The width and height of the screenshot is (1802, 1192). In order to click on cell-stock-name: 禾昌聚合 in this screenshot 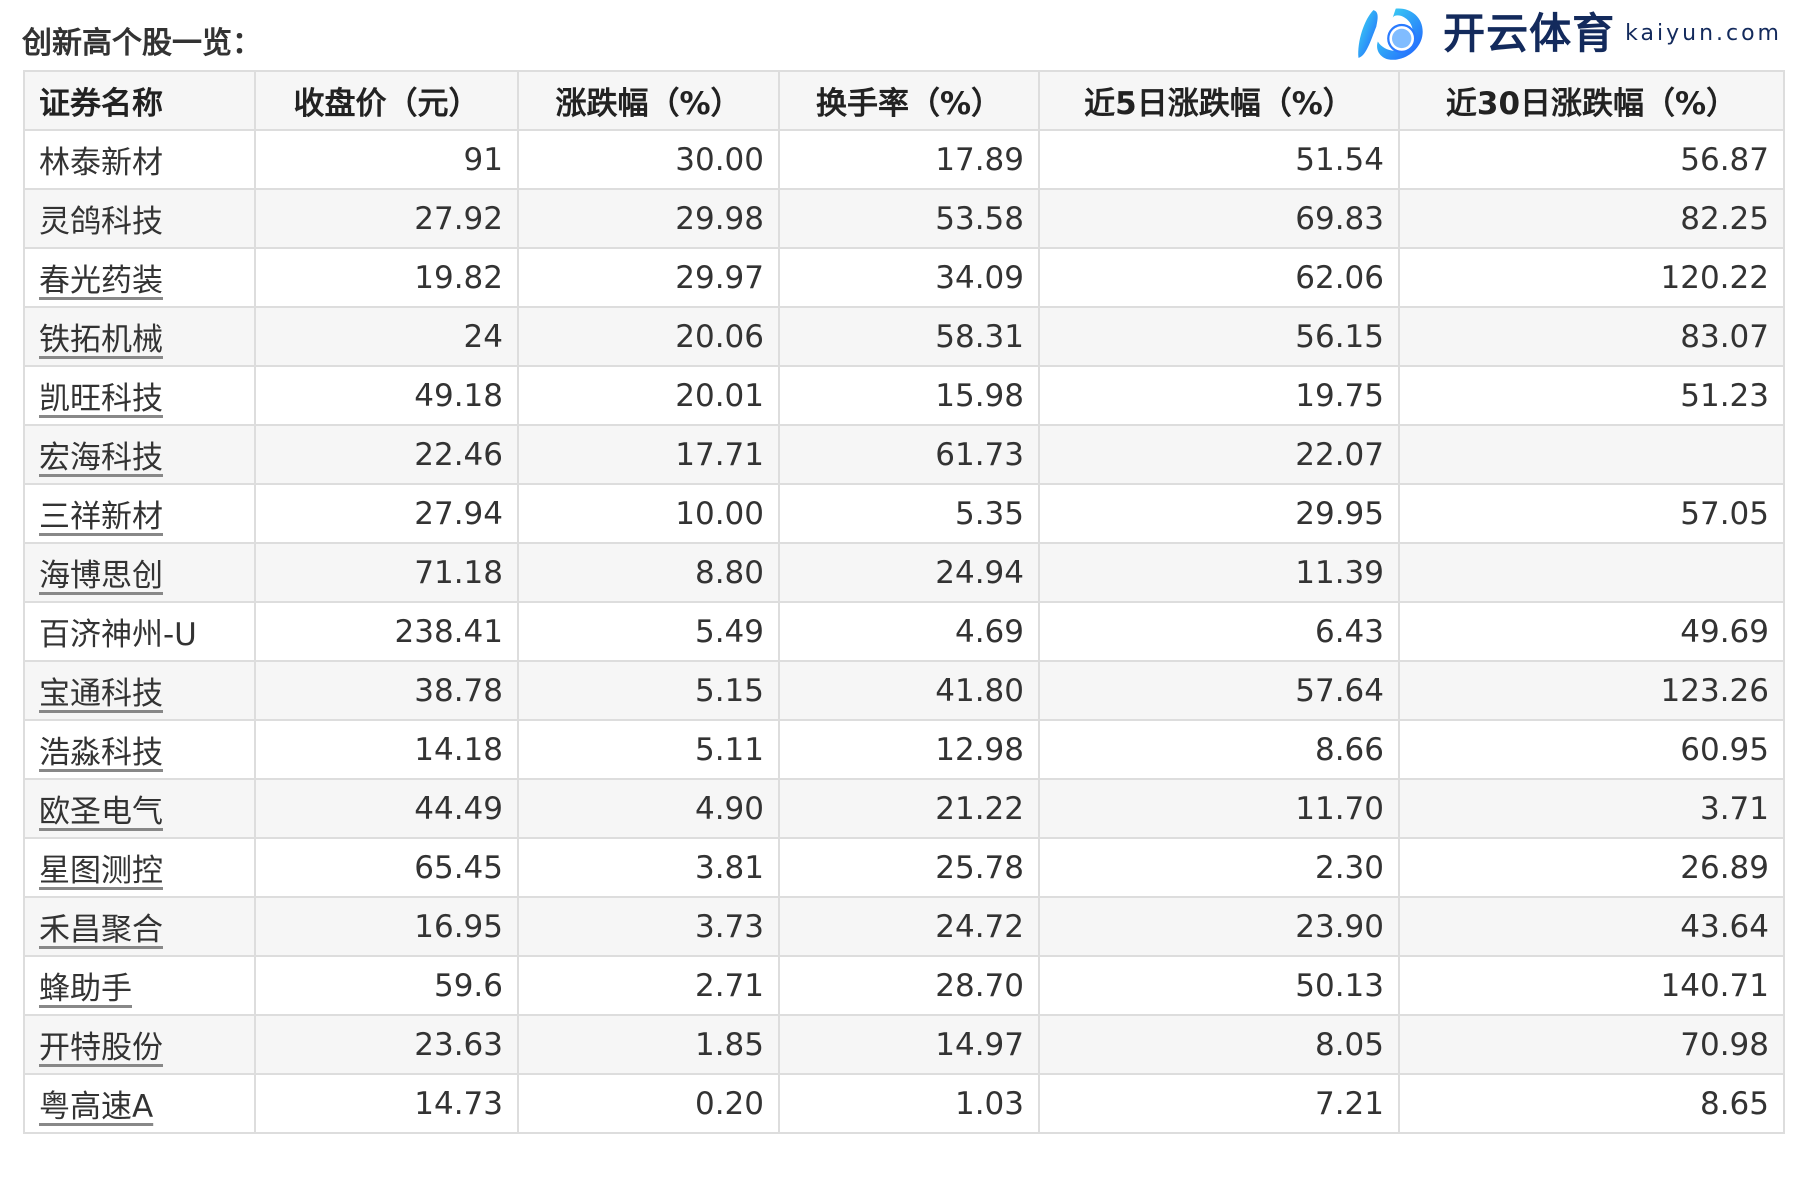, I will do `click(139, 926)`.